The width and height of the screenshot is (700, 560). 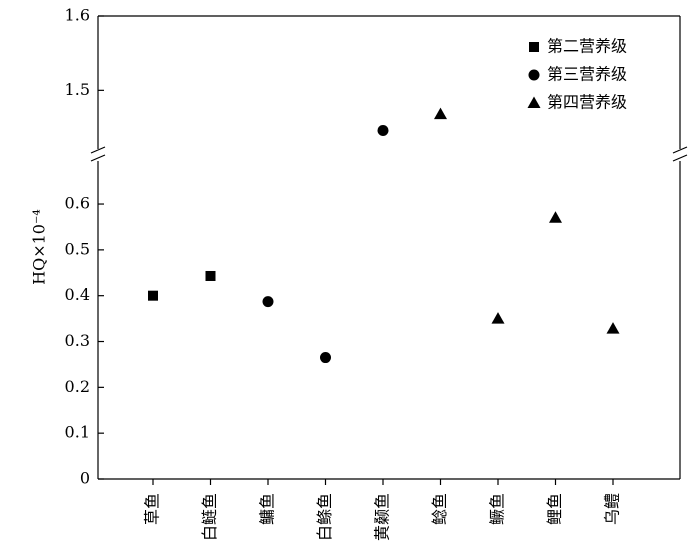 What do you see at coordinates (267, 509) in the screenshot?
I see `x-tick-label: 鳙鱼` at bounding box center [267, 509].